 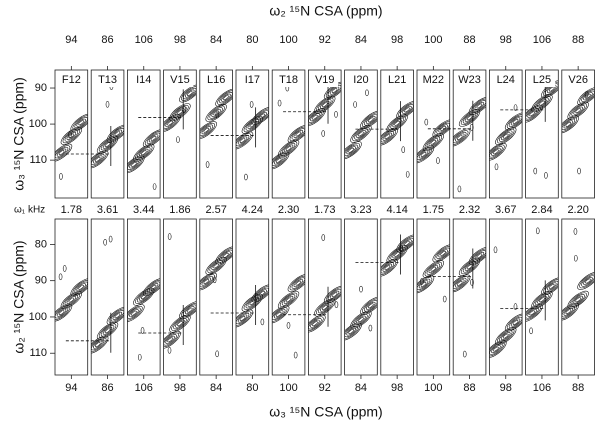 I want to click on bottom-axis-title: ω₃ ¹⁵N CSA (ppm), so click(x=325, y=412).